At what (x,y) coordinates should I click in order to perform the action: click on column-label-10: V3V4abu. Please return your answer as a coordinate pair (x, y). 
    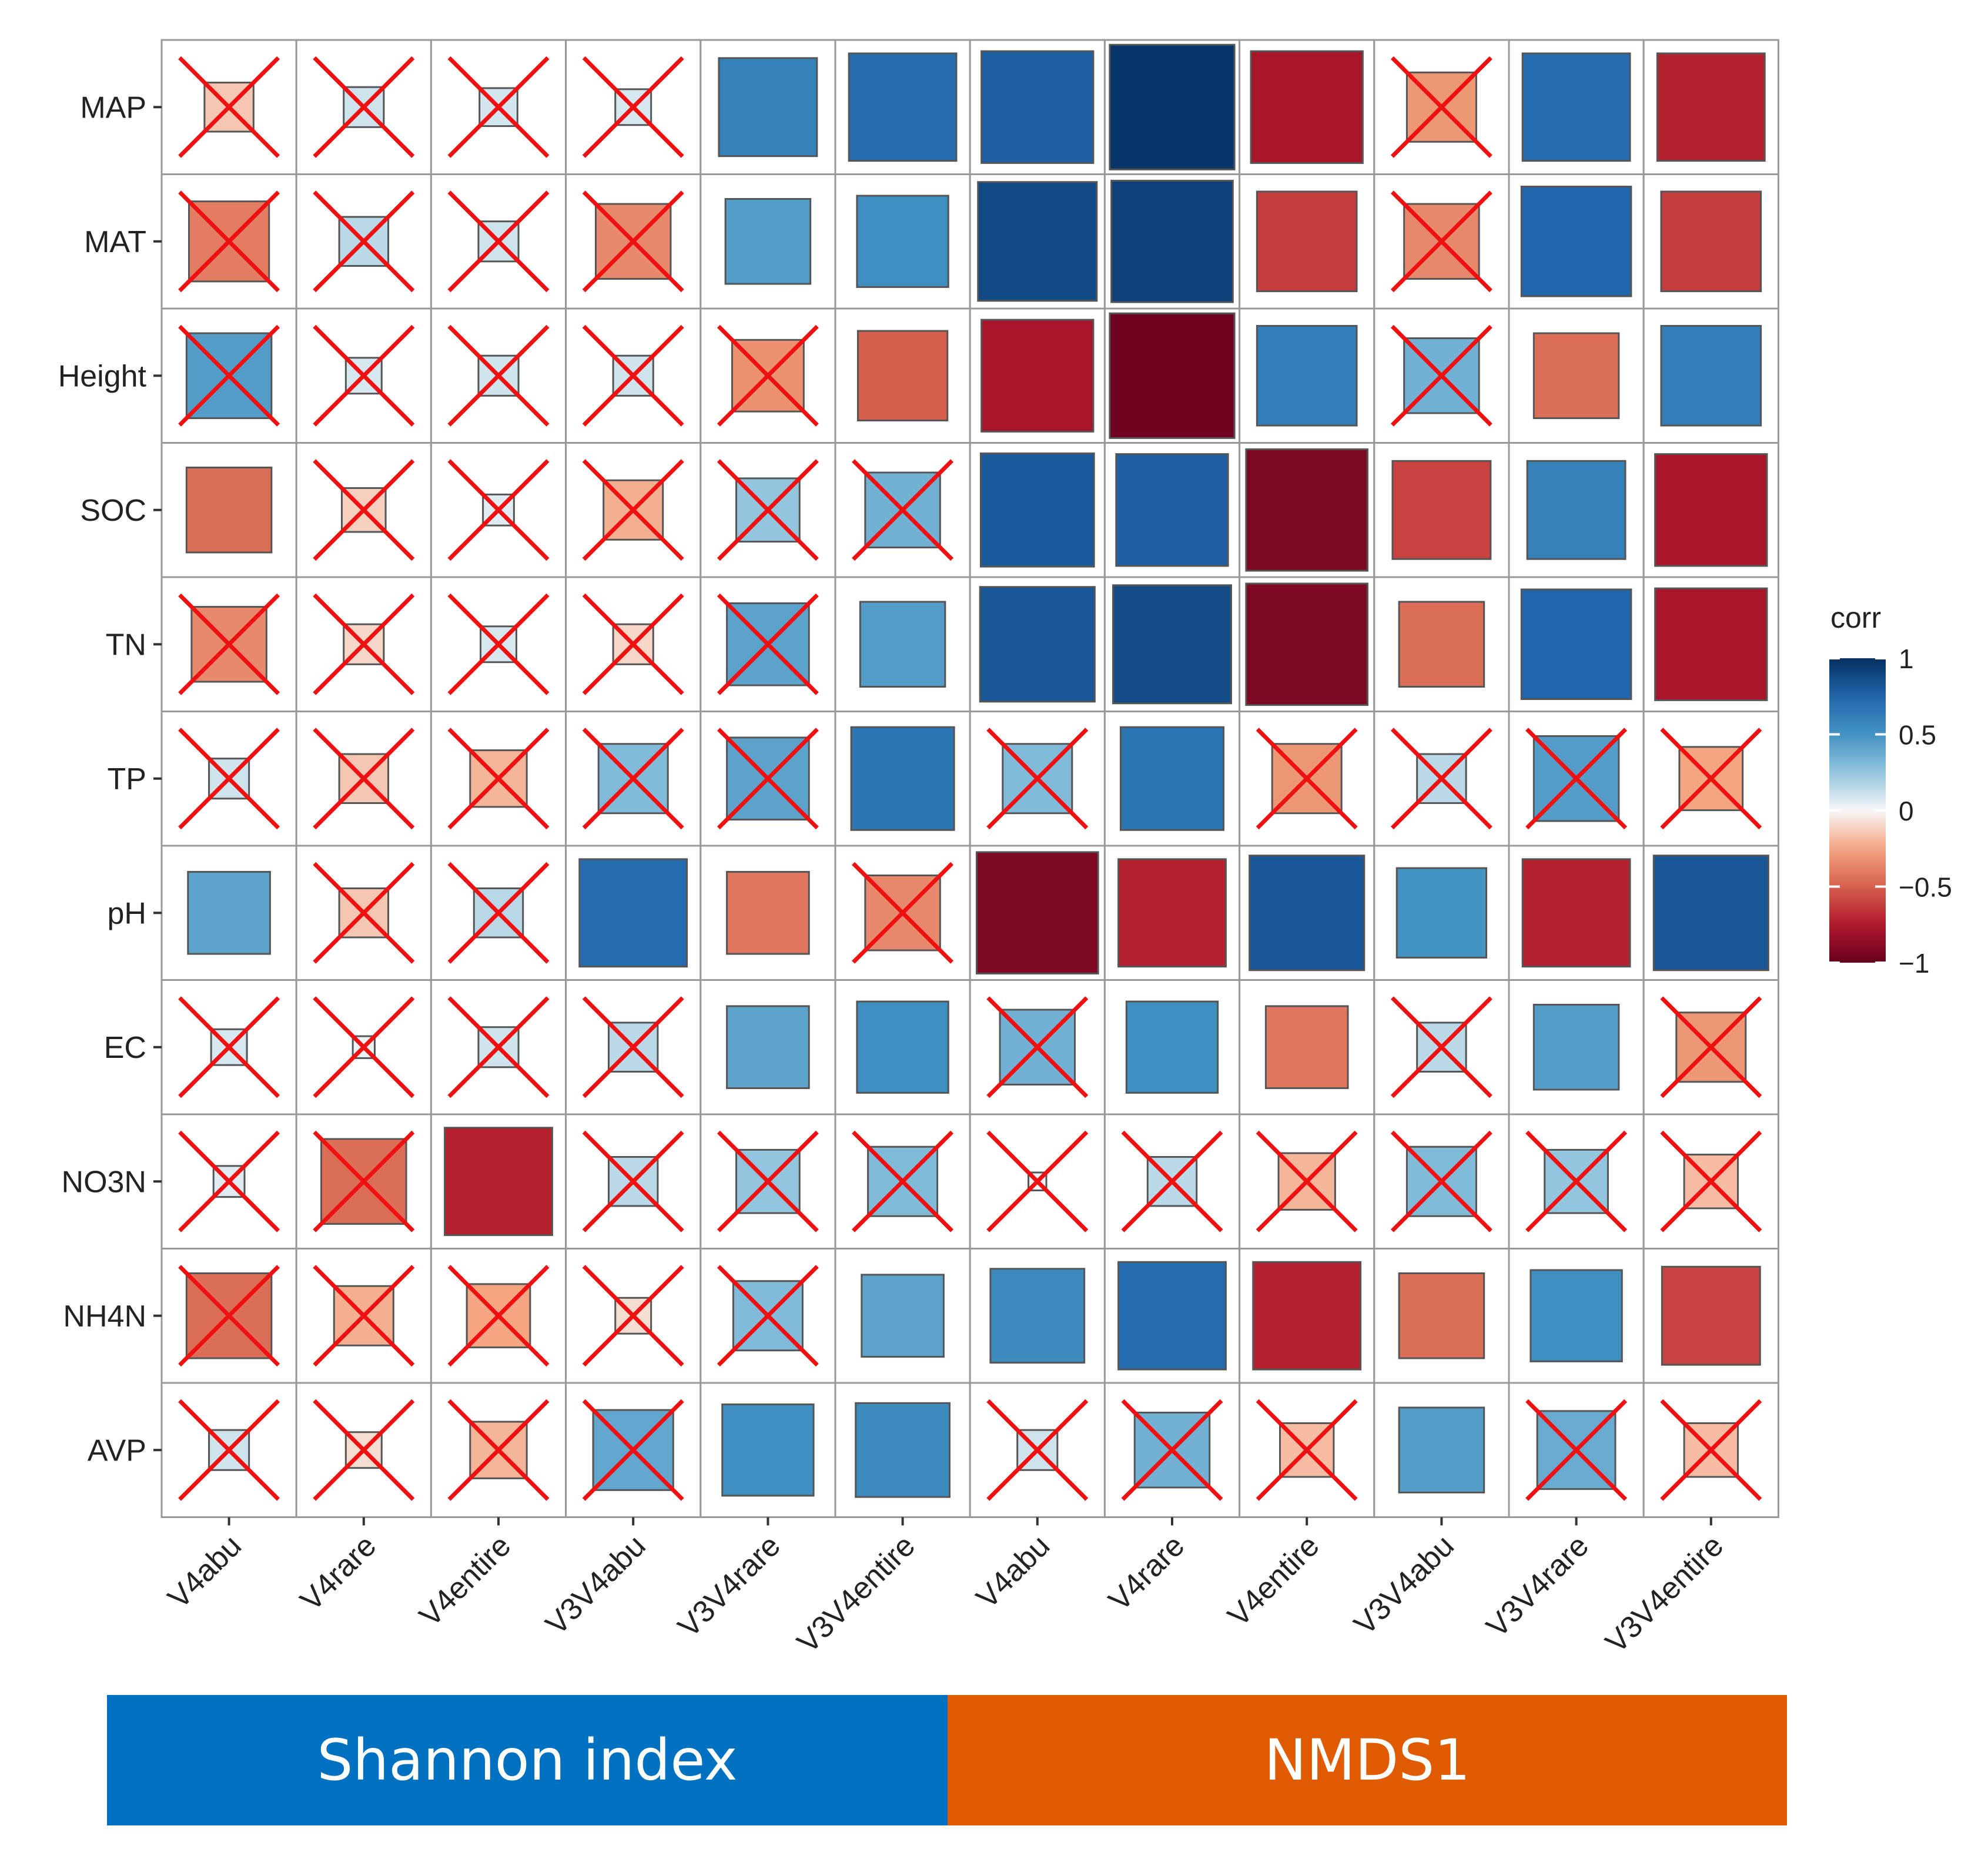
    Looking at the image, I should click on (1404, 1585).